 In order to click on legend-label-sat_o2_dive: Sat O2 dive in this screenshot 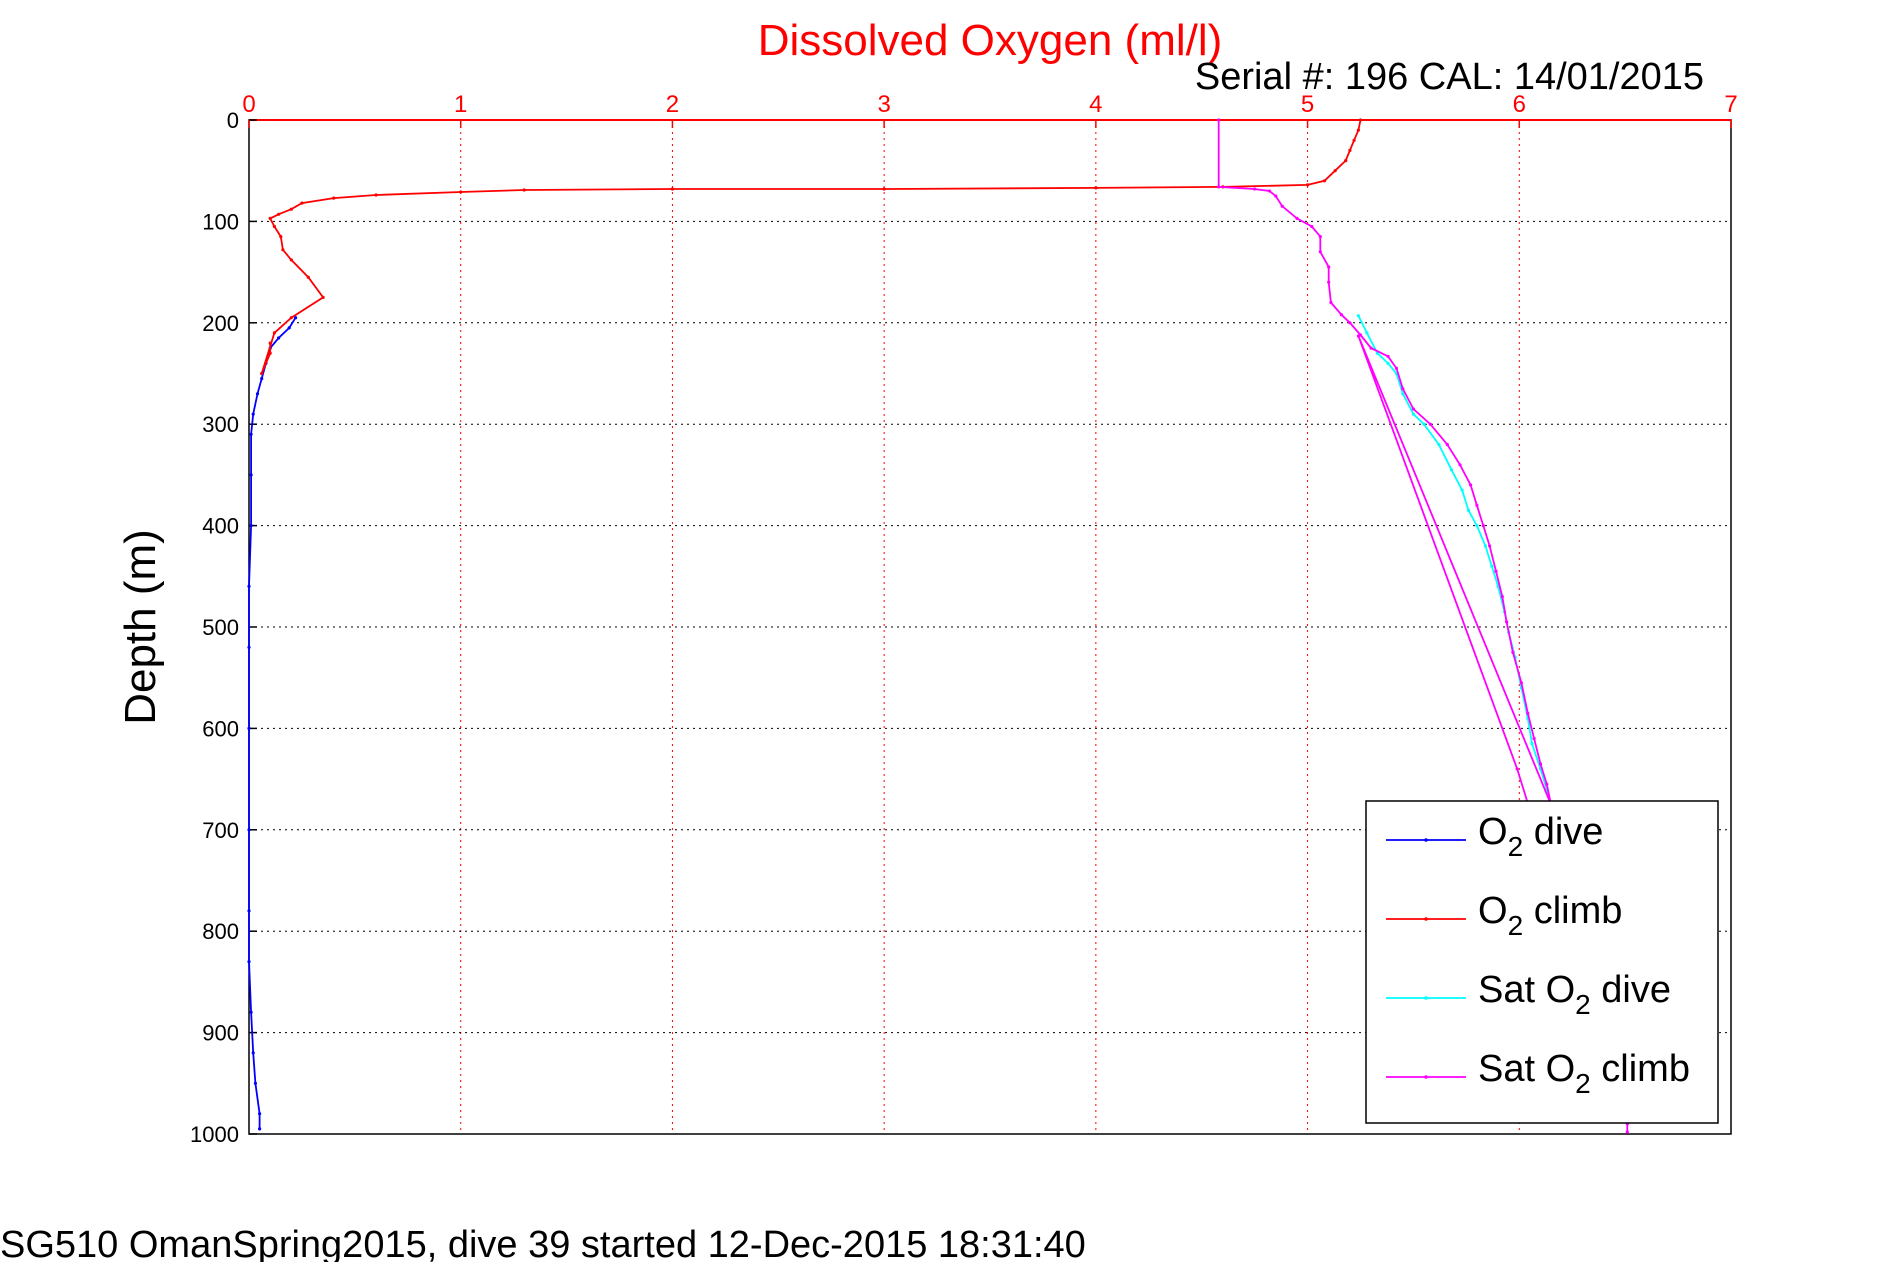, I will do `click(1574, 994)`.